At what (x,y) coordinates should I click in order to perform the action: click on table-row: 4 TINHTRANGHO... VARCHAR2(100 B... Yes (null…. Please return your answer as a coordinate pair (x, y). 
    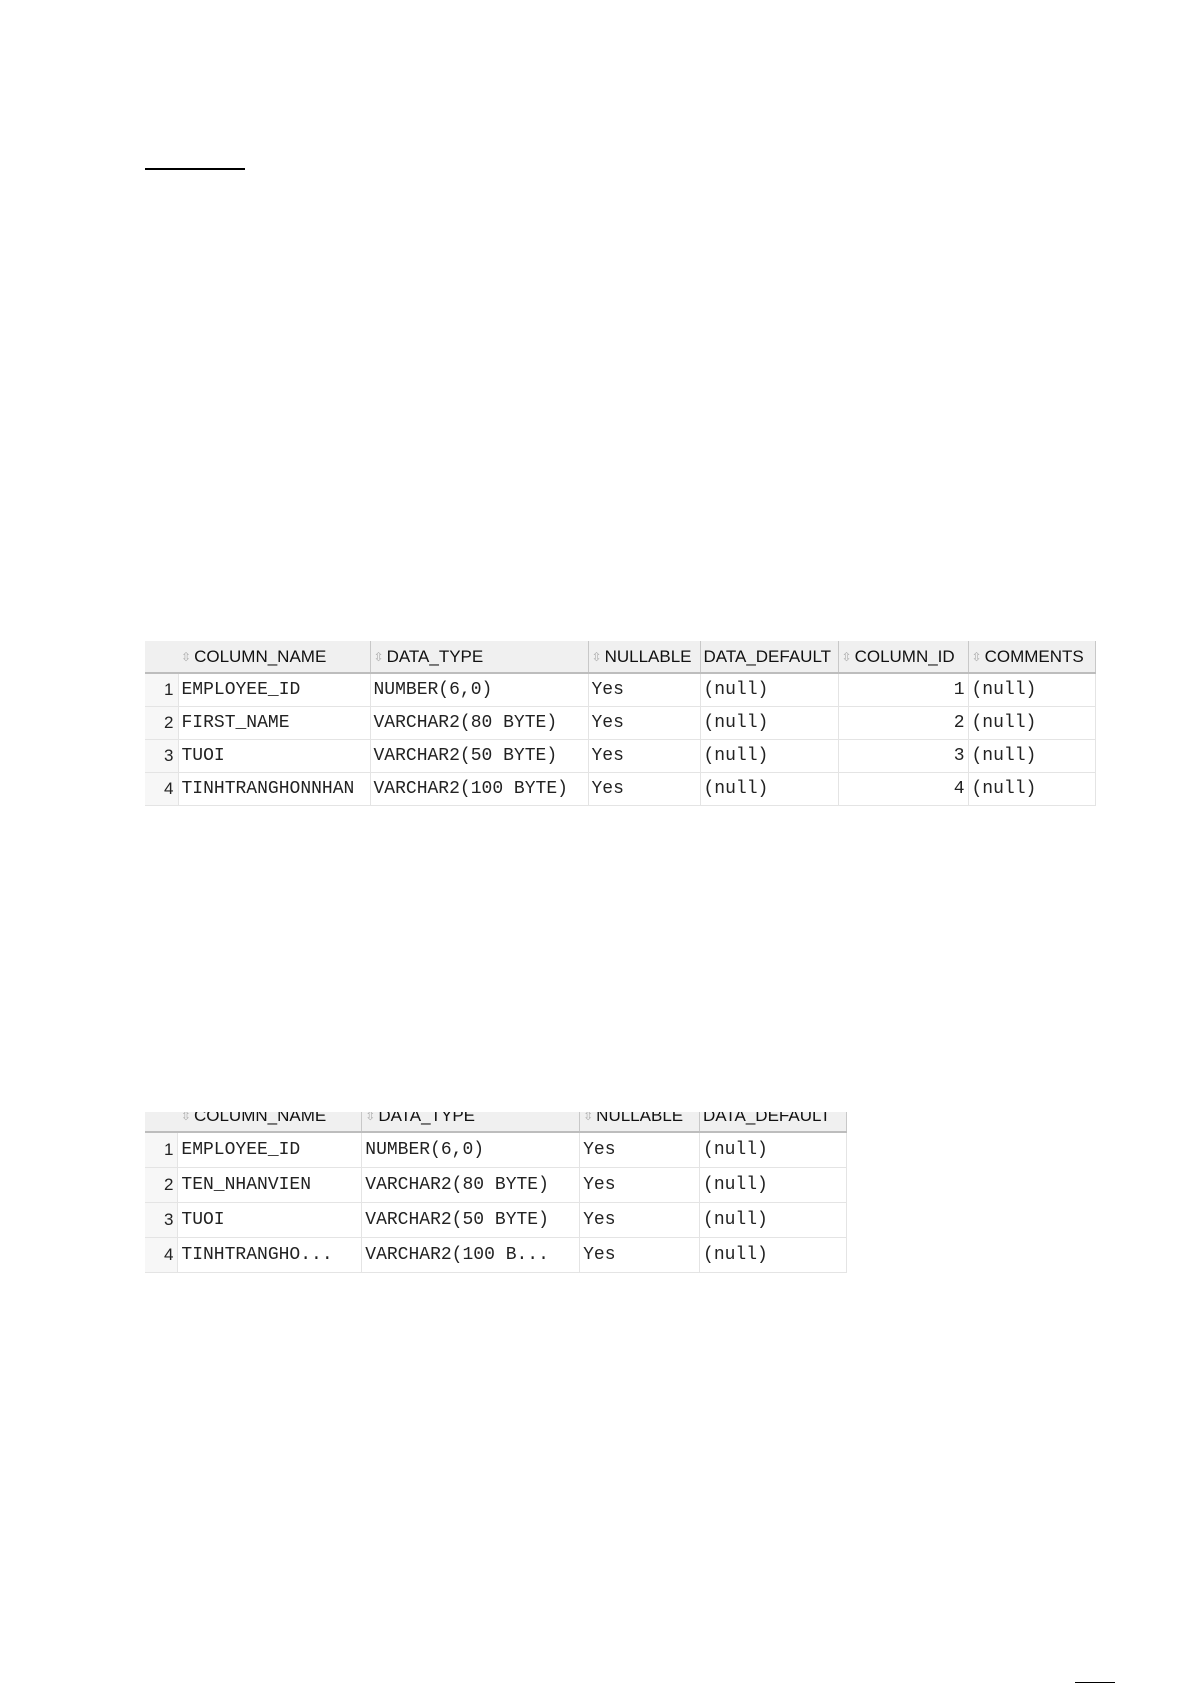
    Looking at the image, I should click on (496, 1255).